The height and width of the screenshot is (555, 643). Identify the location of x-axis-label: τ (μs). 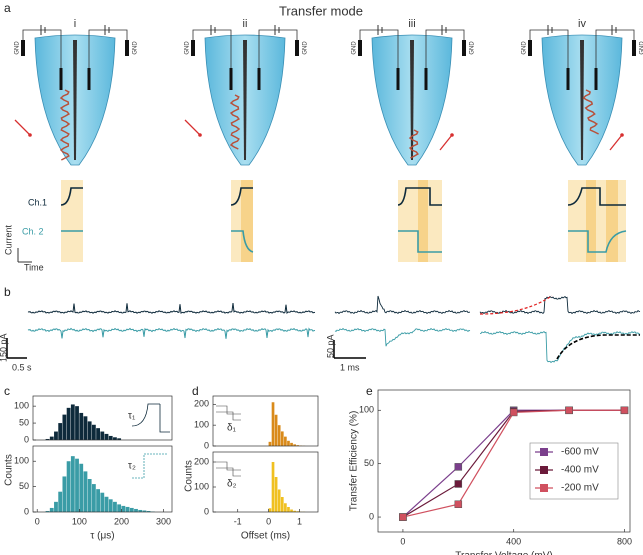
(102, 536).